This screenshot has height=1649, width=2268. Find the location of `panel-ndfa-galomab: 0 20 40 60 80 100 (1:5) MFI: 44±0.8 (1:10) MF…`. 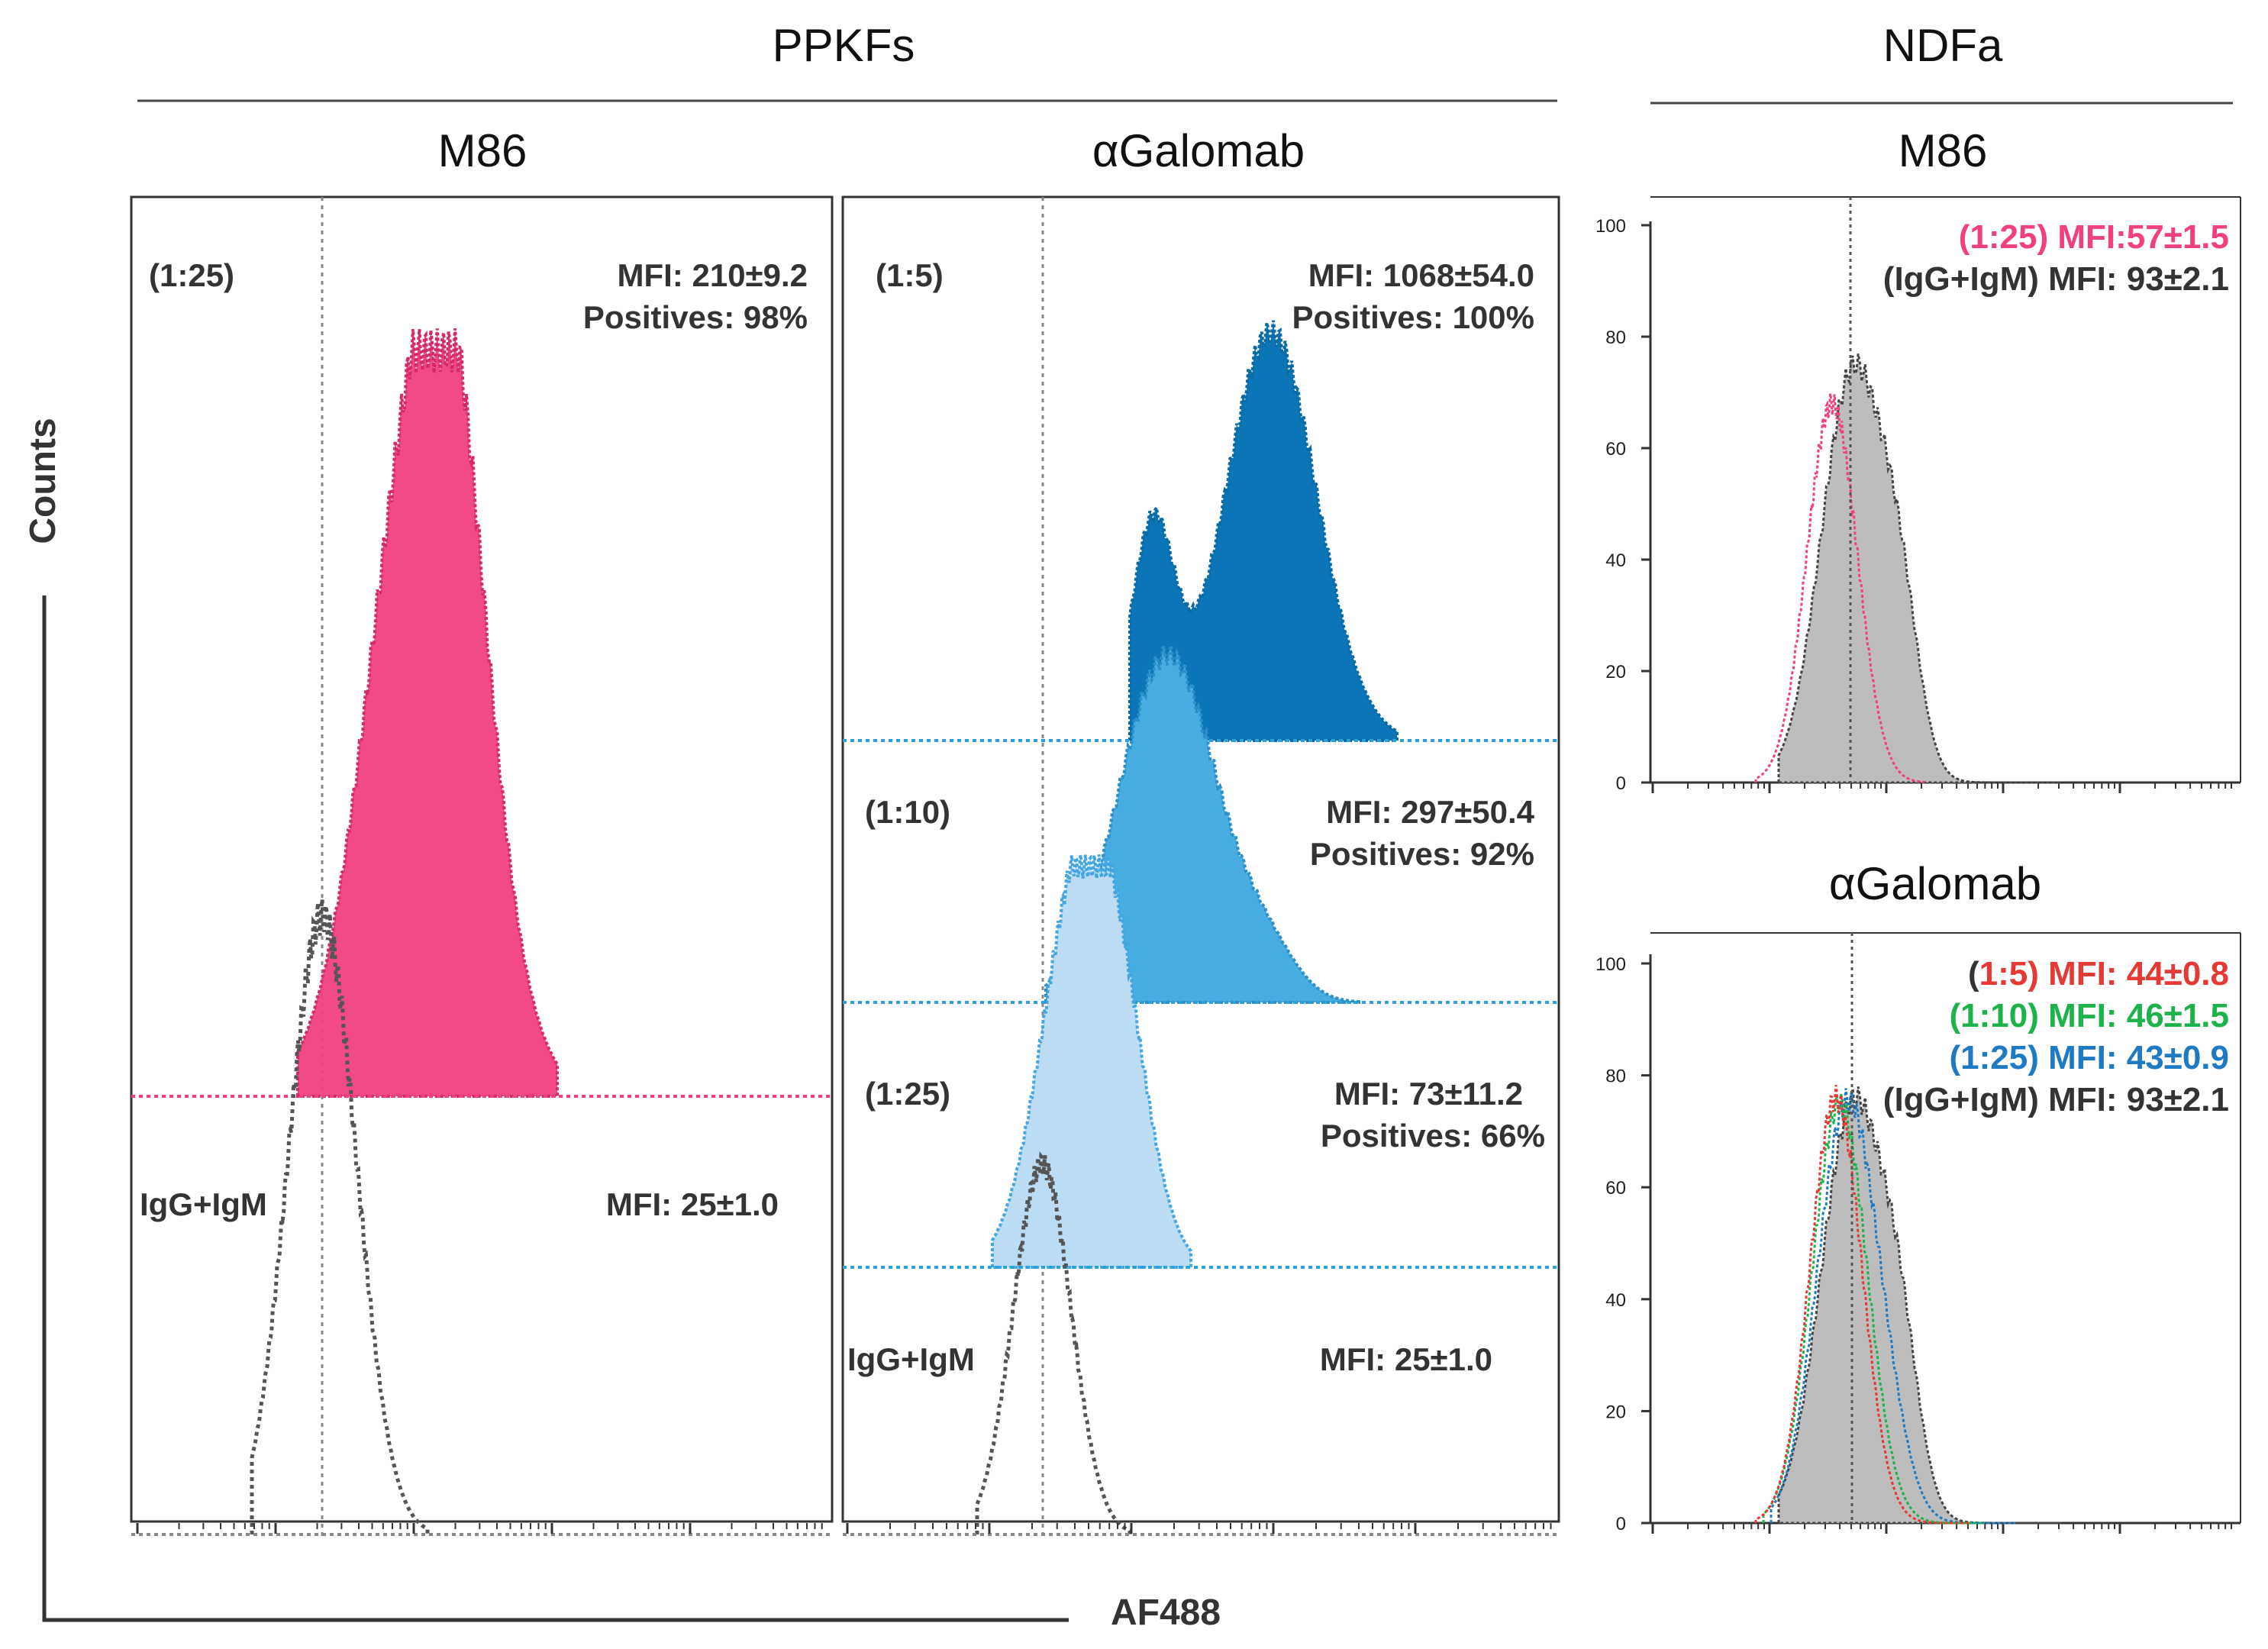

panel-ndfa-galomab: 0 20 40 60 80 100 (1:5) MFI: 44±0.8 (1:10) MF… is located at coordinates (1918, 1233).